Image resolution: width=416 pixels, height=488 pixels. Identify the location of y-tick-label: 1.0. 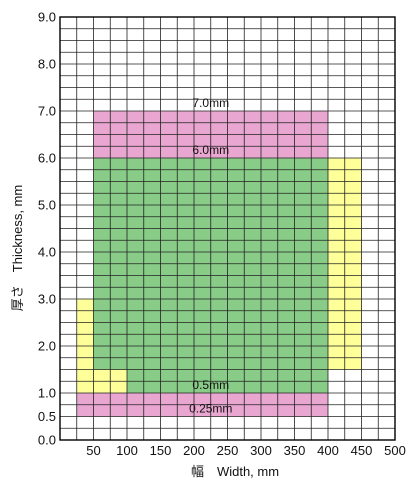
(47, 393).